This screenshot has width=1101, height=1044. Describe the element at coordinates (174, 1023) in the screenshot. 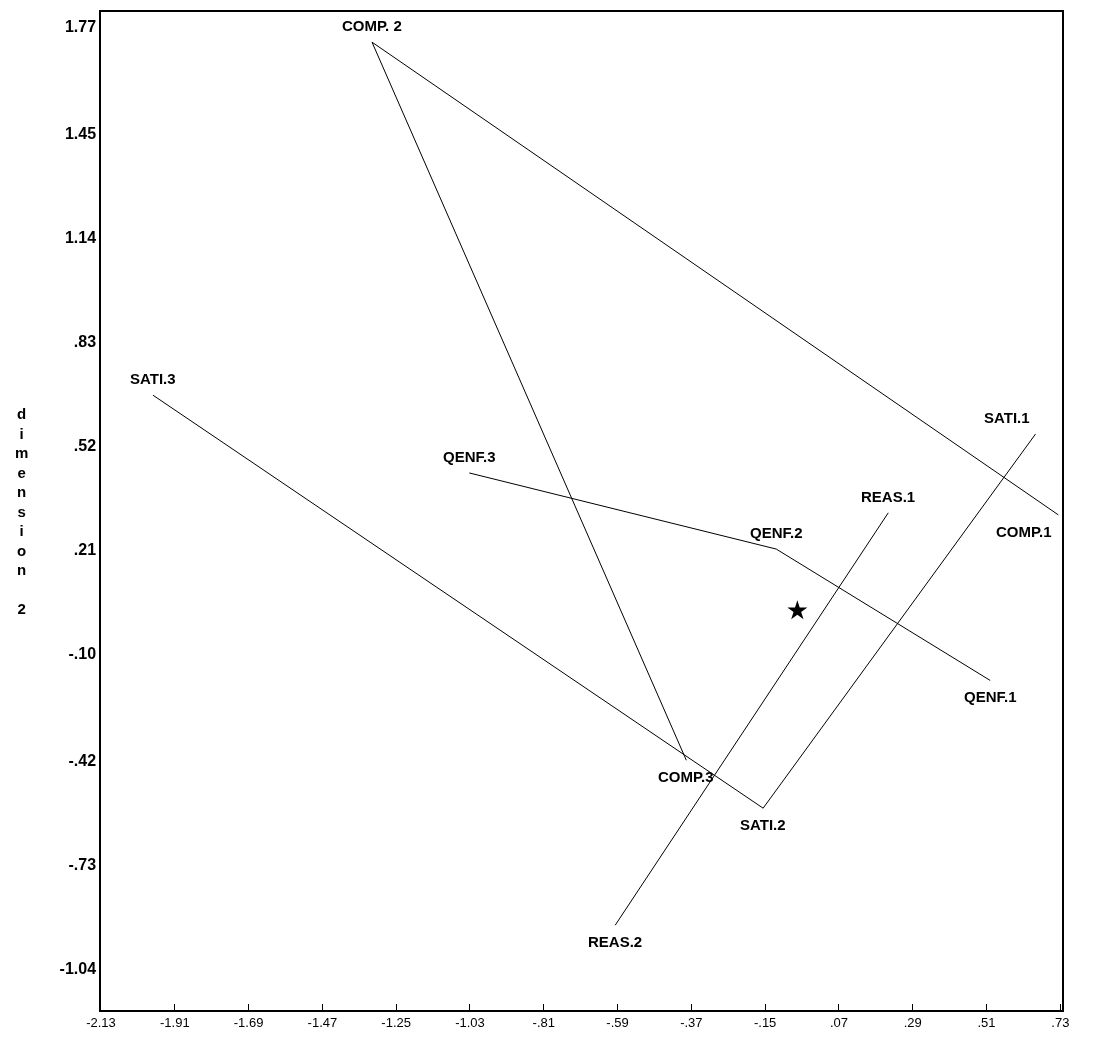

I see `x-tick-label: -1.91` at that location.